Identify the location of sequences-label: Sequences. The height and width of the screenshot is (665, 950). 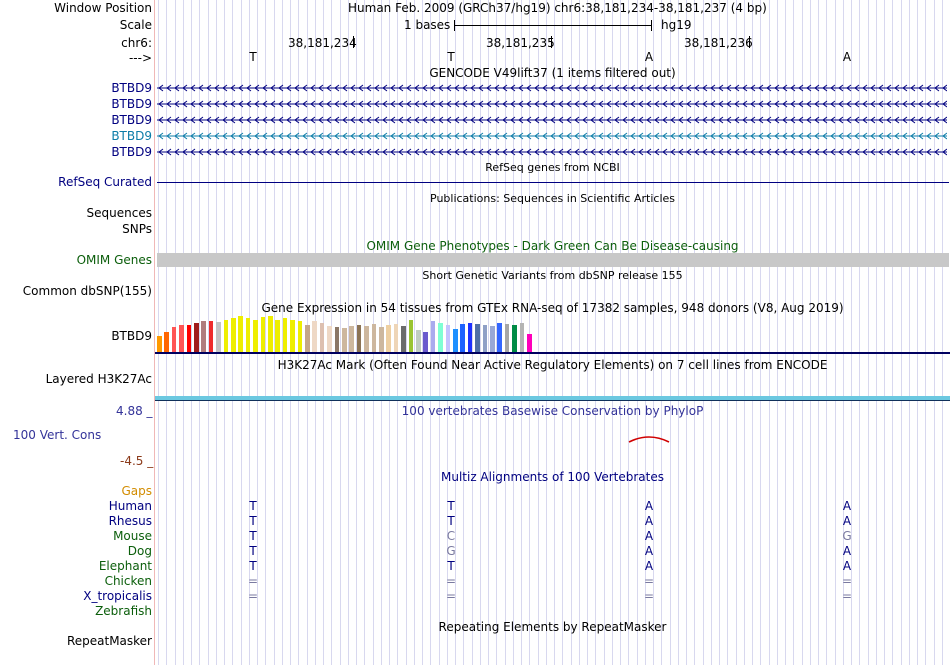
(119, 213).